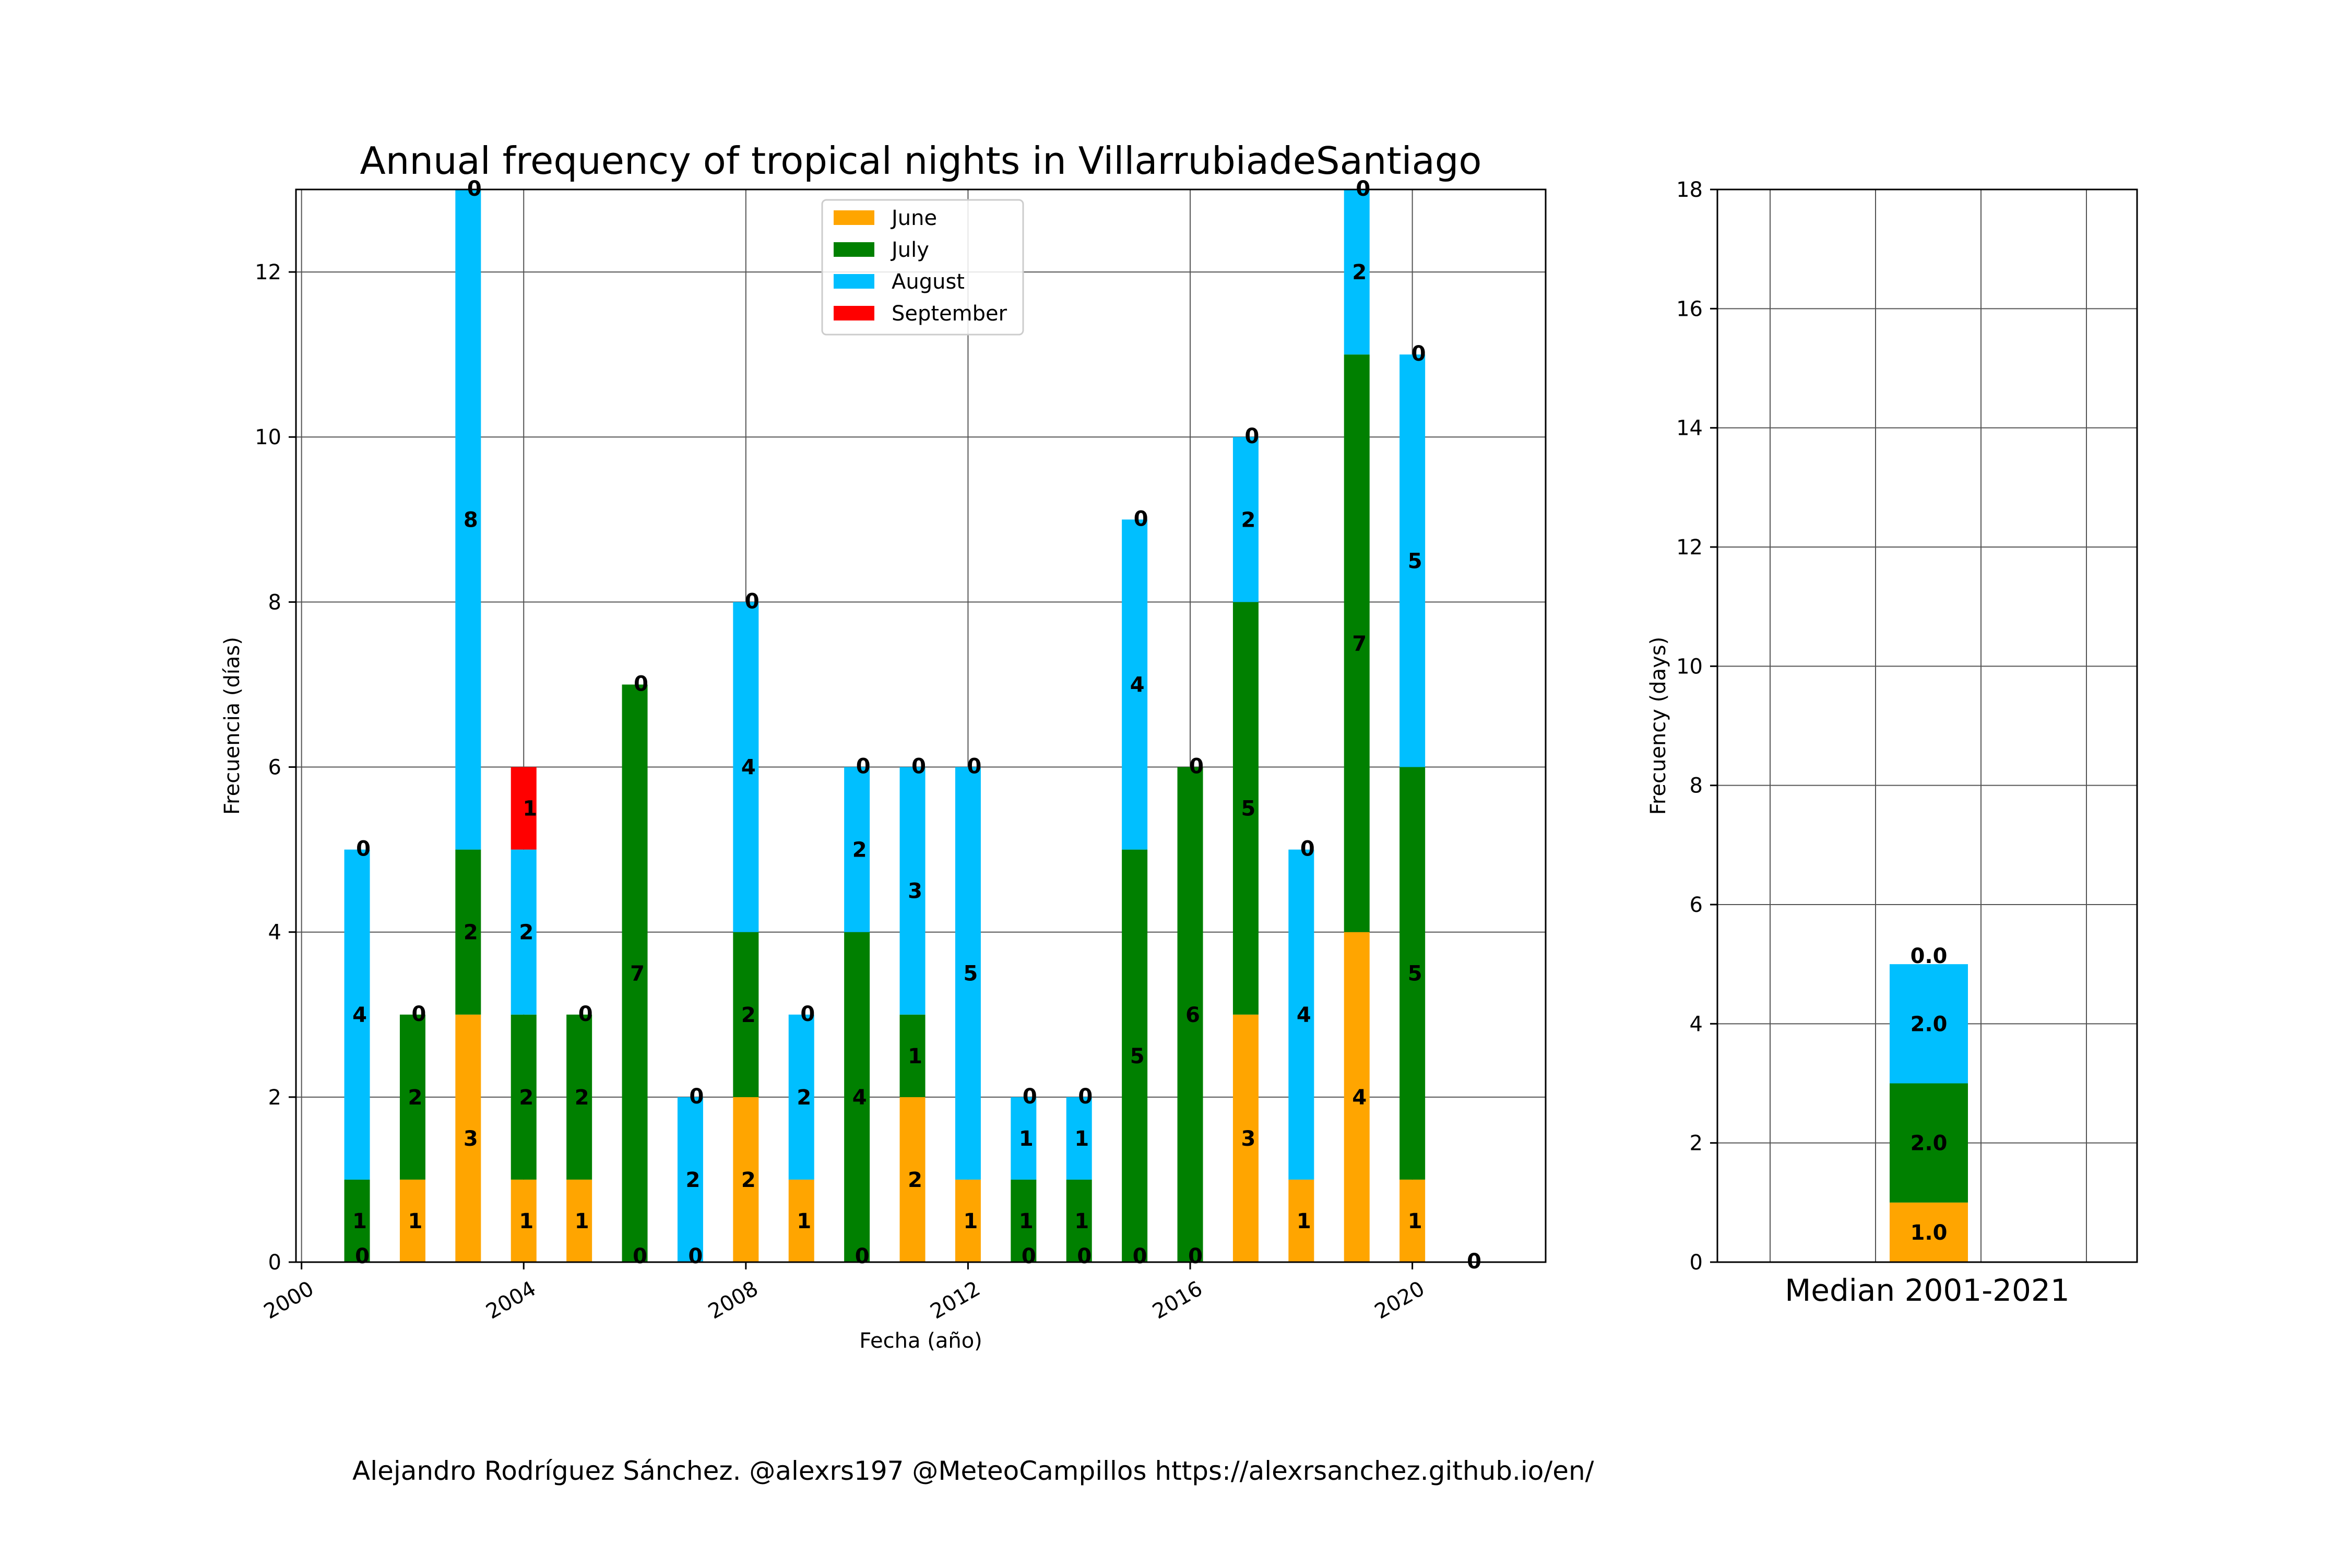 The width and height of the screenshot is (2349, 1568). I want to click on median-plot-frame, so click(1927, 725).